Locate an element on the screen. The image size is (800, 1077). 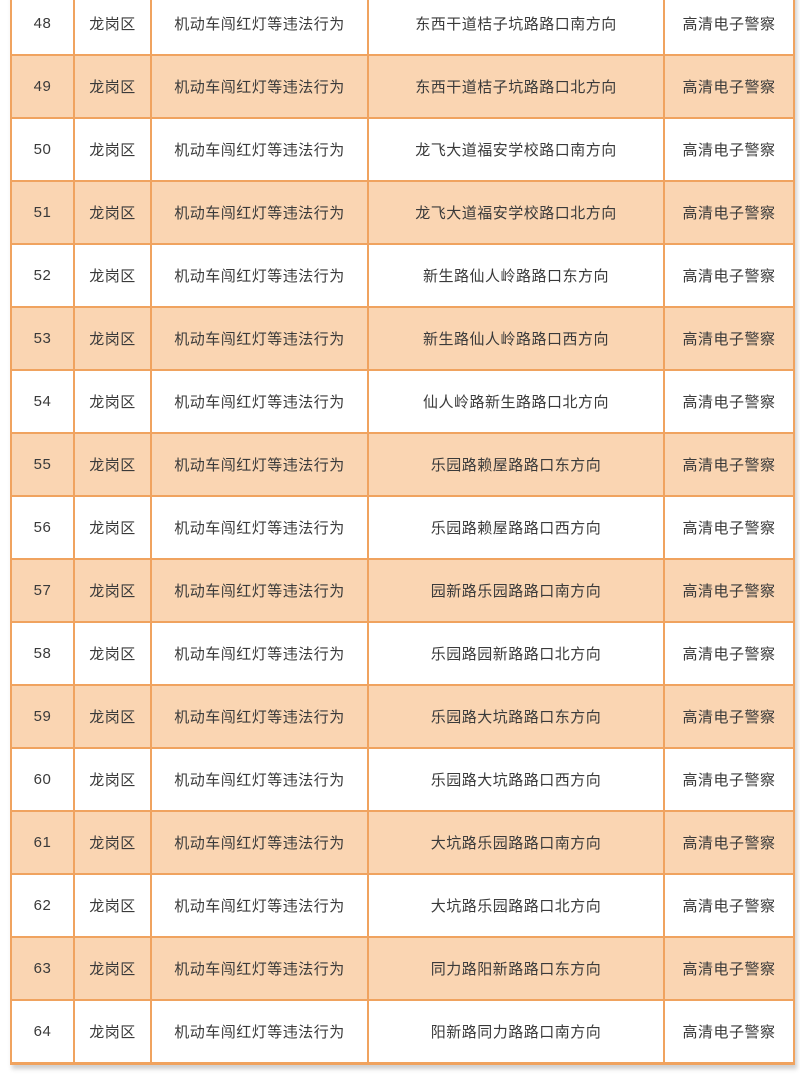
table-row: 61 龙岗区 机动车闯红灯等违法行为 大坑路乐园路路口南方向 高清电子警察 is located at coordinates (402, 842).